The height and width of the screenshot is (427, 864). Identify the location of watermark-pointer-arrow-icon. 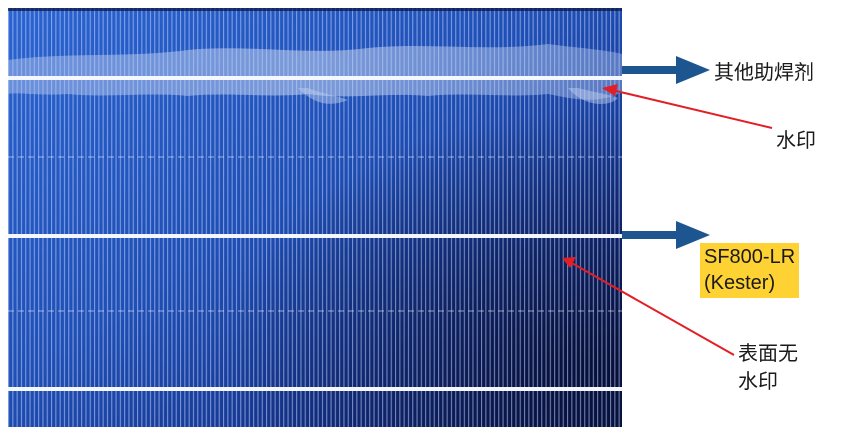
(687, 106).